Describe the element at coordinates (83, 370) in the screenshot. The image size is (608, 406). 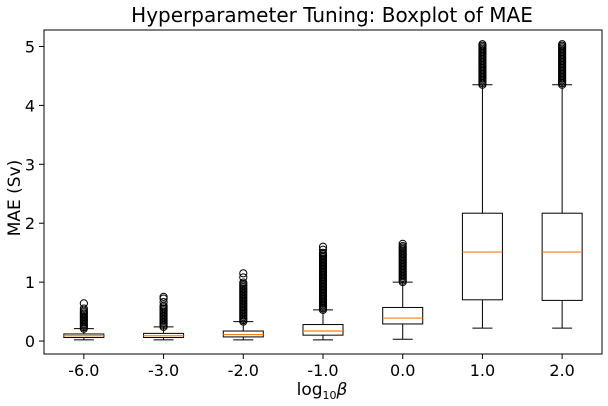
I see `x-tick-label: -6.0` at that location.